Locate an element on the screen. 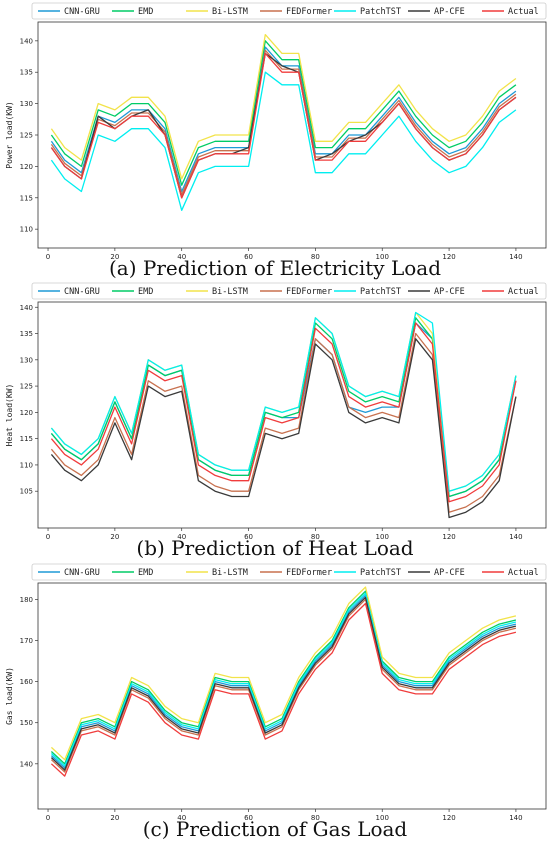 This screenshot has width=550, height=844. y-axis-label: Gas load(KW) is located at coordinates (9, 696).